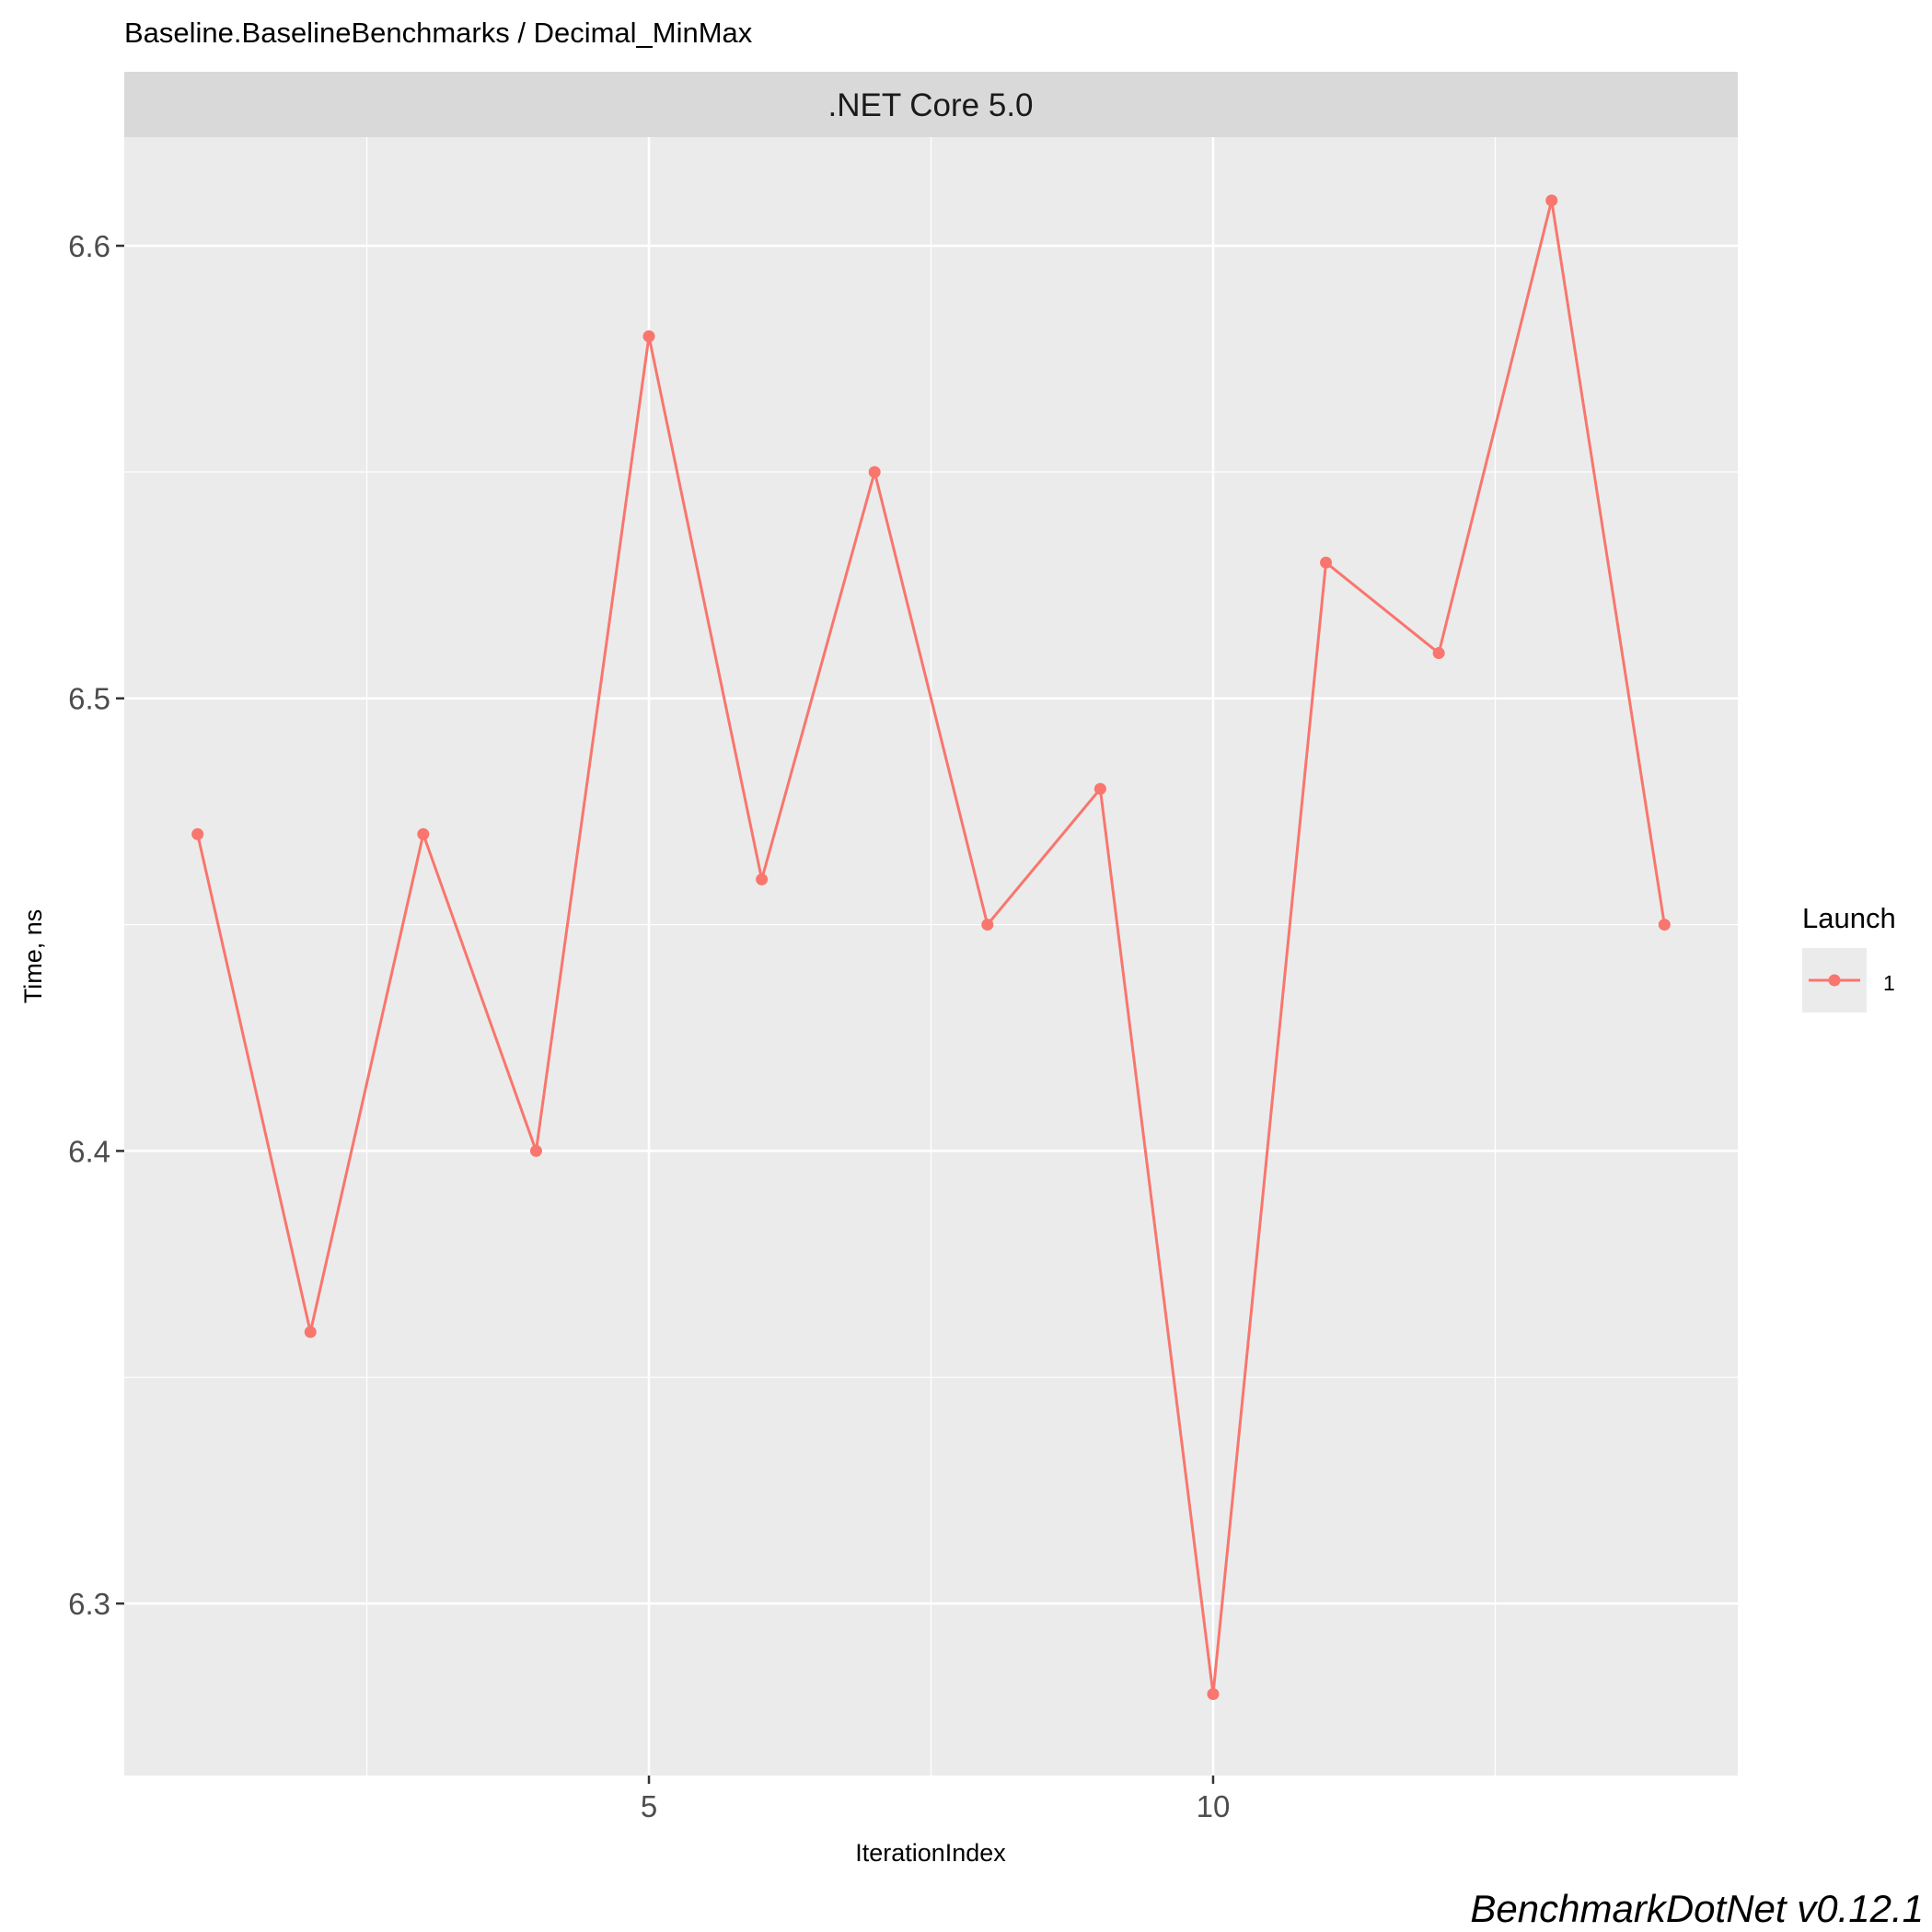 The width and height of the screenshot is (1932, 1932). I want to click on x-tick-label: 5, so click(649, 1806).